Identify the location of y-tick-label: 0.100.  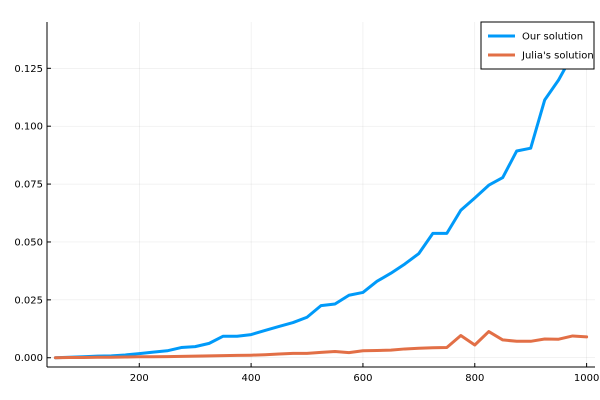
(28, 127).